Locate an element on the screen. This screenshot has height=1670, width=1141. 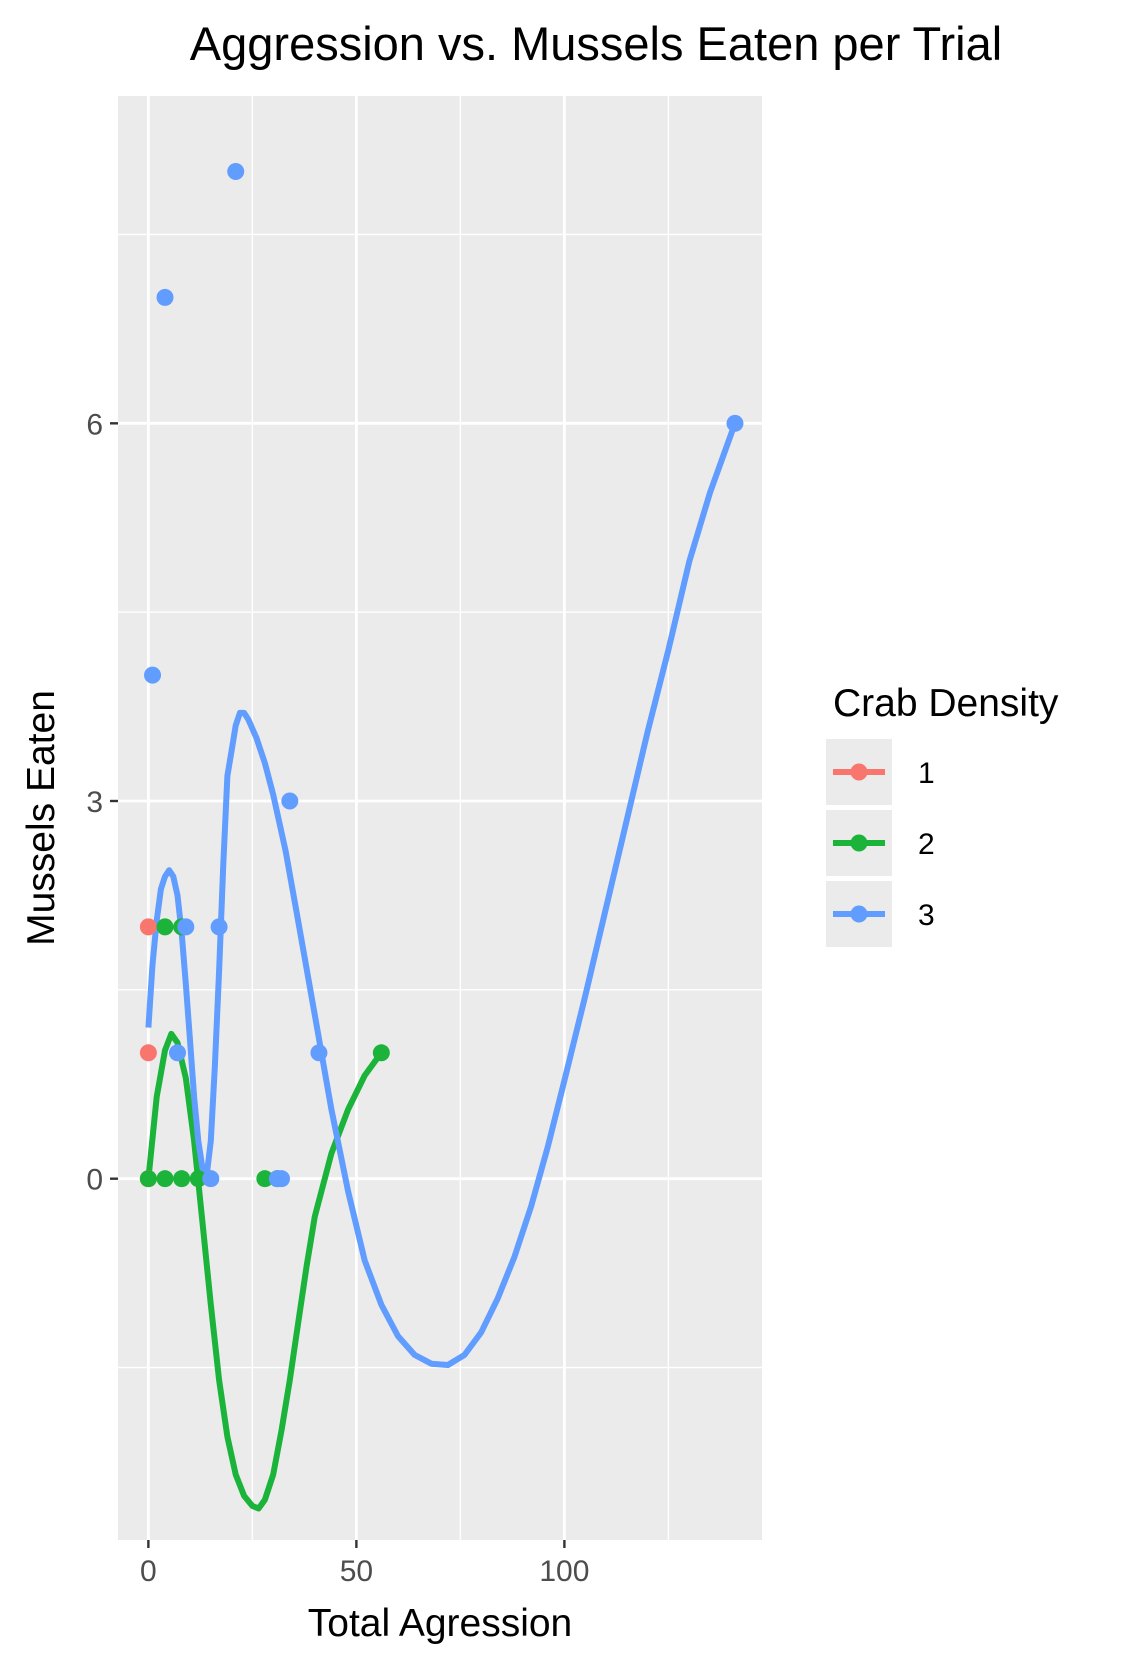
x-axis: 0 50 100 is located at coordinates (364, 1564).